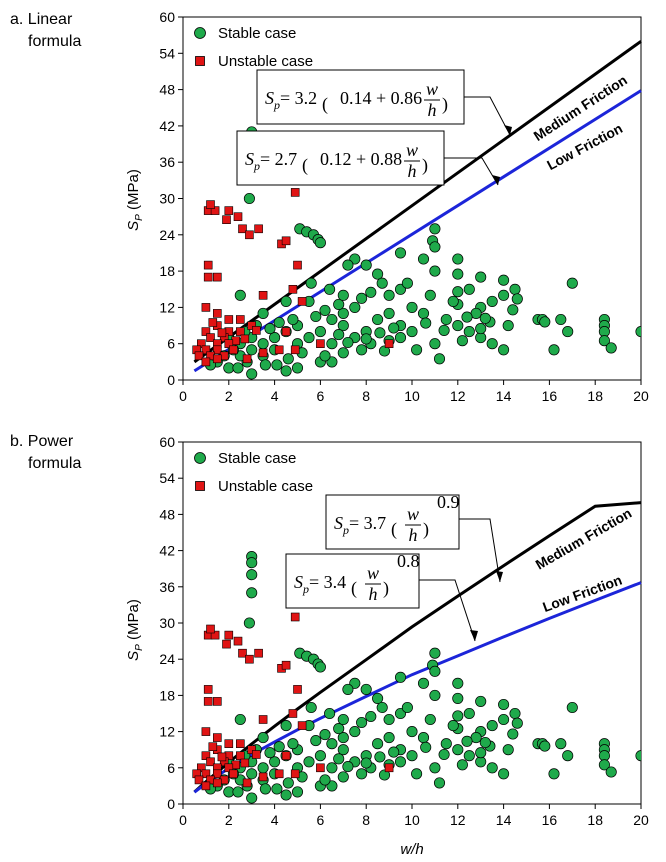 This screenshot has width=666, height=862. What do you see at coordinates (167, 551) in the screenshot?
I see `y-tick-label: 42` at bounding box center [167, 551].